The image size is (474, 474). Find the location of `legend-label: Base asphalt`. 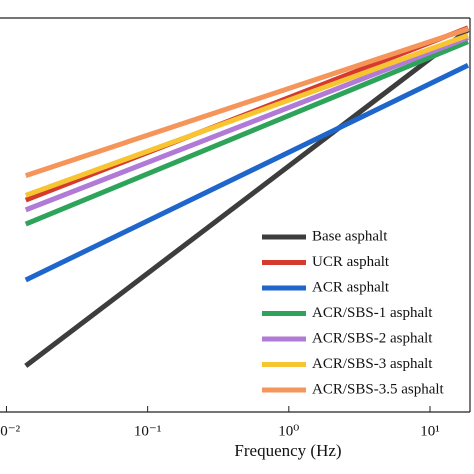

legend-label: Base asphalt is located at coordinates (350, 236).